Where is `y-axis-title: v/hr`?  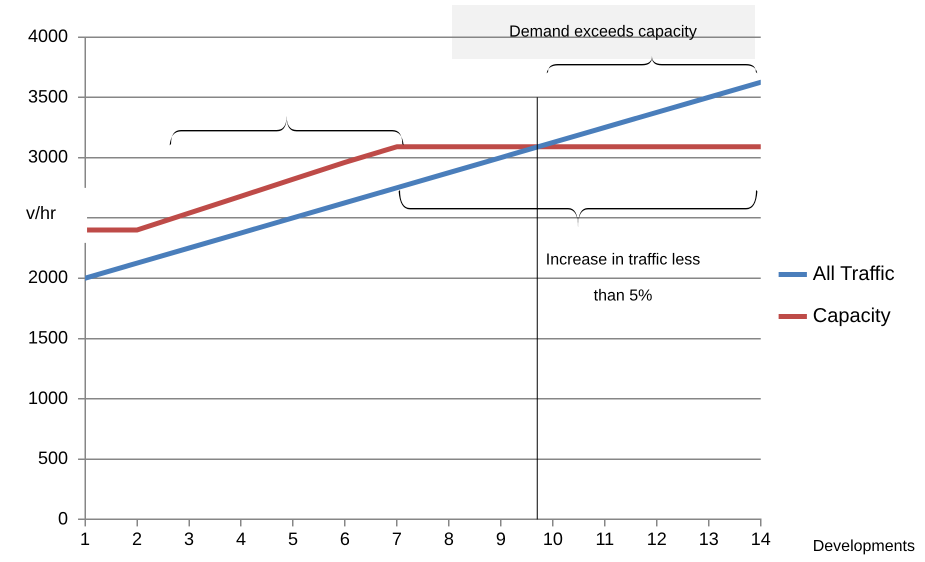 y-axis-title: v/hr is located at coordinates (41, 212).